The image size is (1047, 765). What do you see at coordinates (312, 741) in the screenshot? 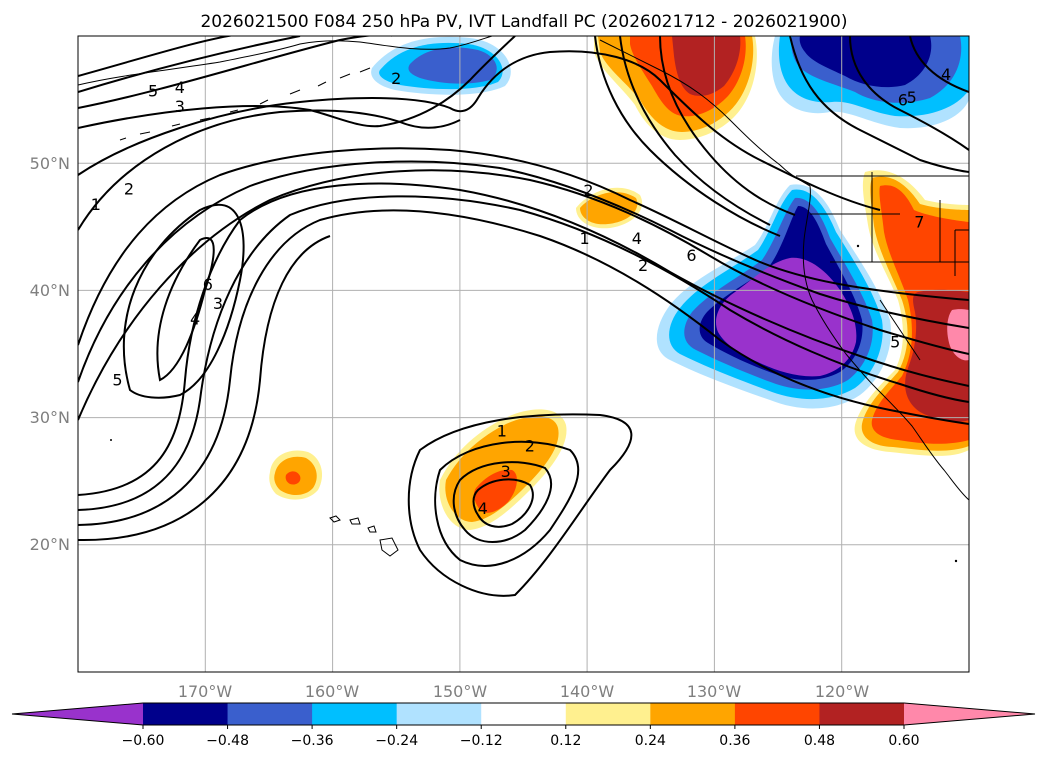
I see `colorbar-tick-label: −0.36` at bounding box center [312, 741].